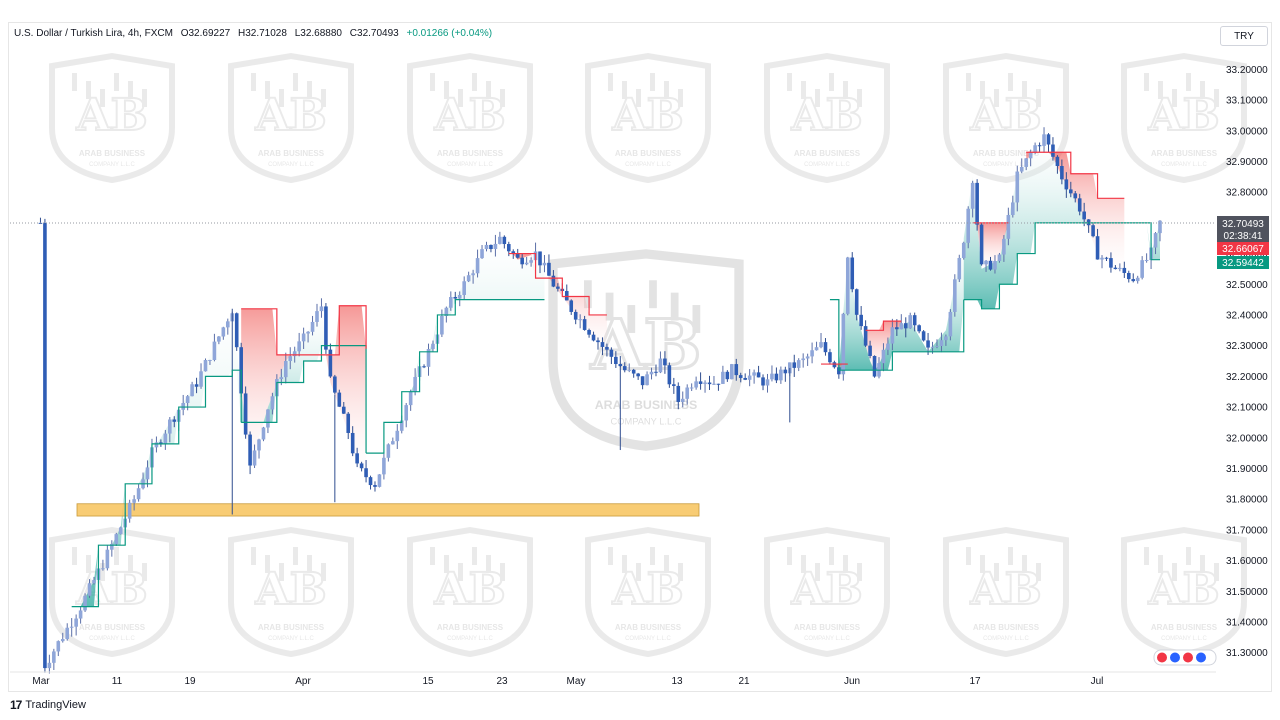 This screenshot has width=1280, height=720. Describe the element at coordinates (1247, 377) in the screenshot. I see `y-tick-label: 32.20000` at that location.